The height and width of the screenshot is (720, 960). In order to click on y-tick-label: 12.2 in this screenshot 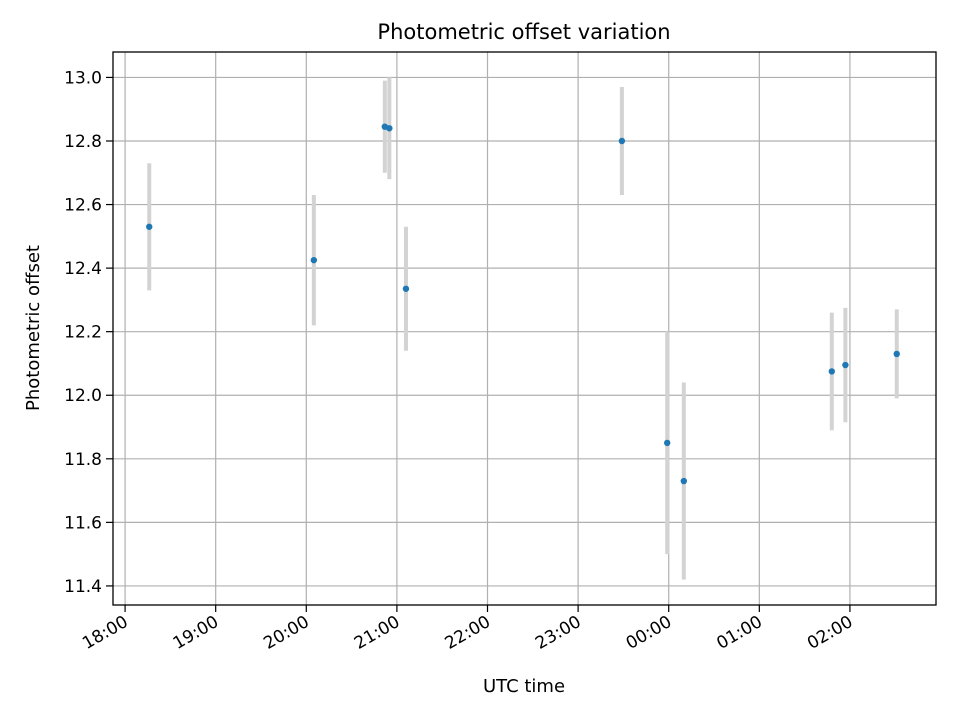, I will do `click(83, 333)`.